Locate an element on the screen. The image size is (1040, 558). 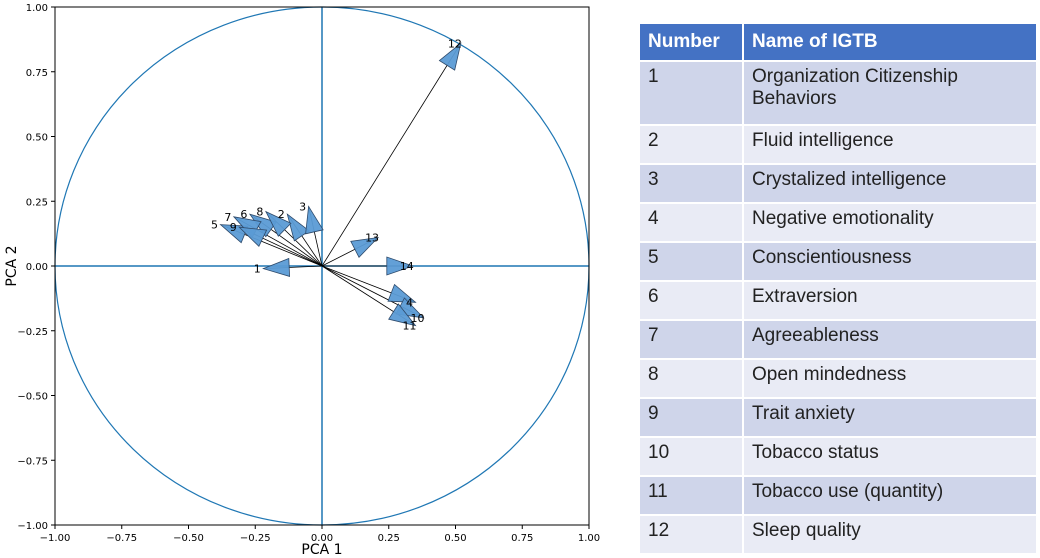
x-tick-label: −0.50 is located at coordinates (188, 538).